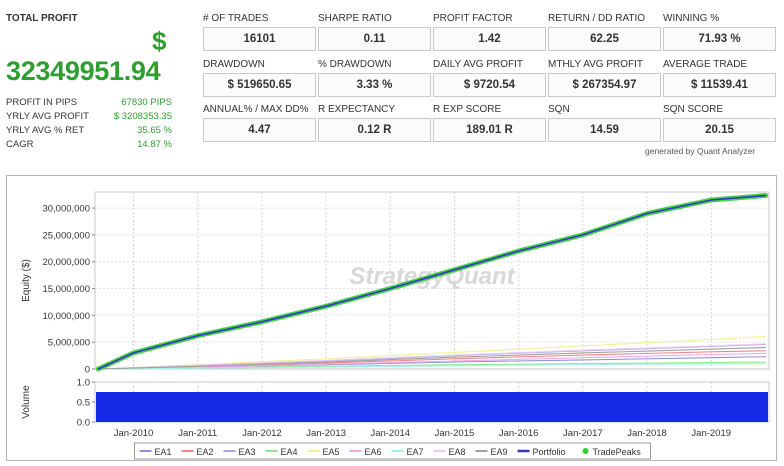  I want to click on metric-profit-factor: PROFIT FACTOR 1.42, so click(489, 32).